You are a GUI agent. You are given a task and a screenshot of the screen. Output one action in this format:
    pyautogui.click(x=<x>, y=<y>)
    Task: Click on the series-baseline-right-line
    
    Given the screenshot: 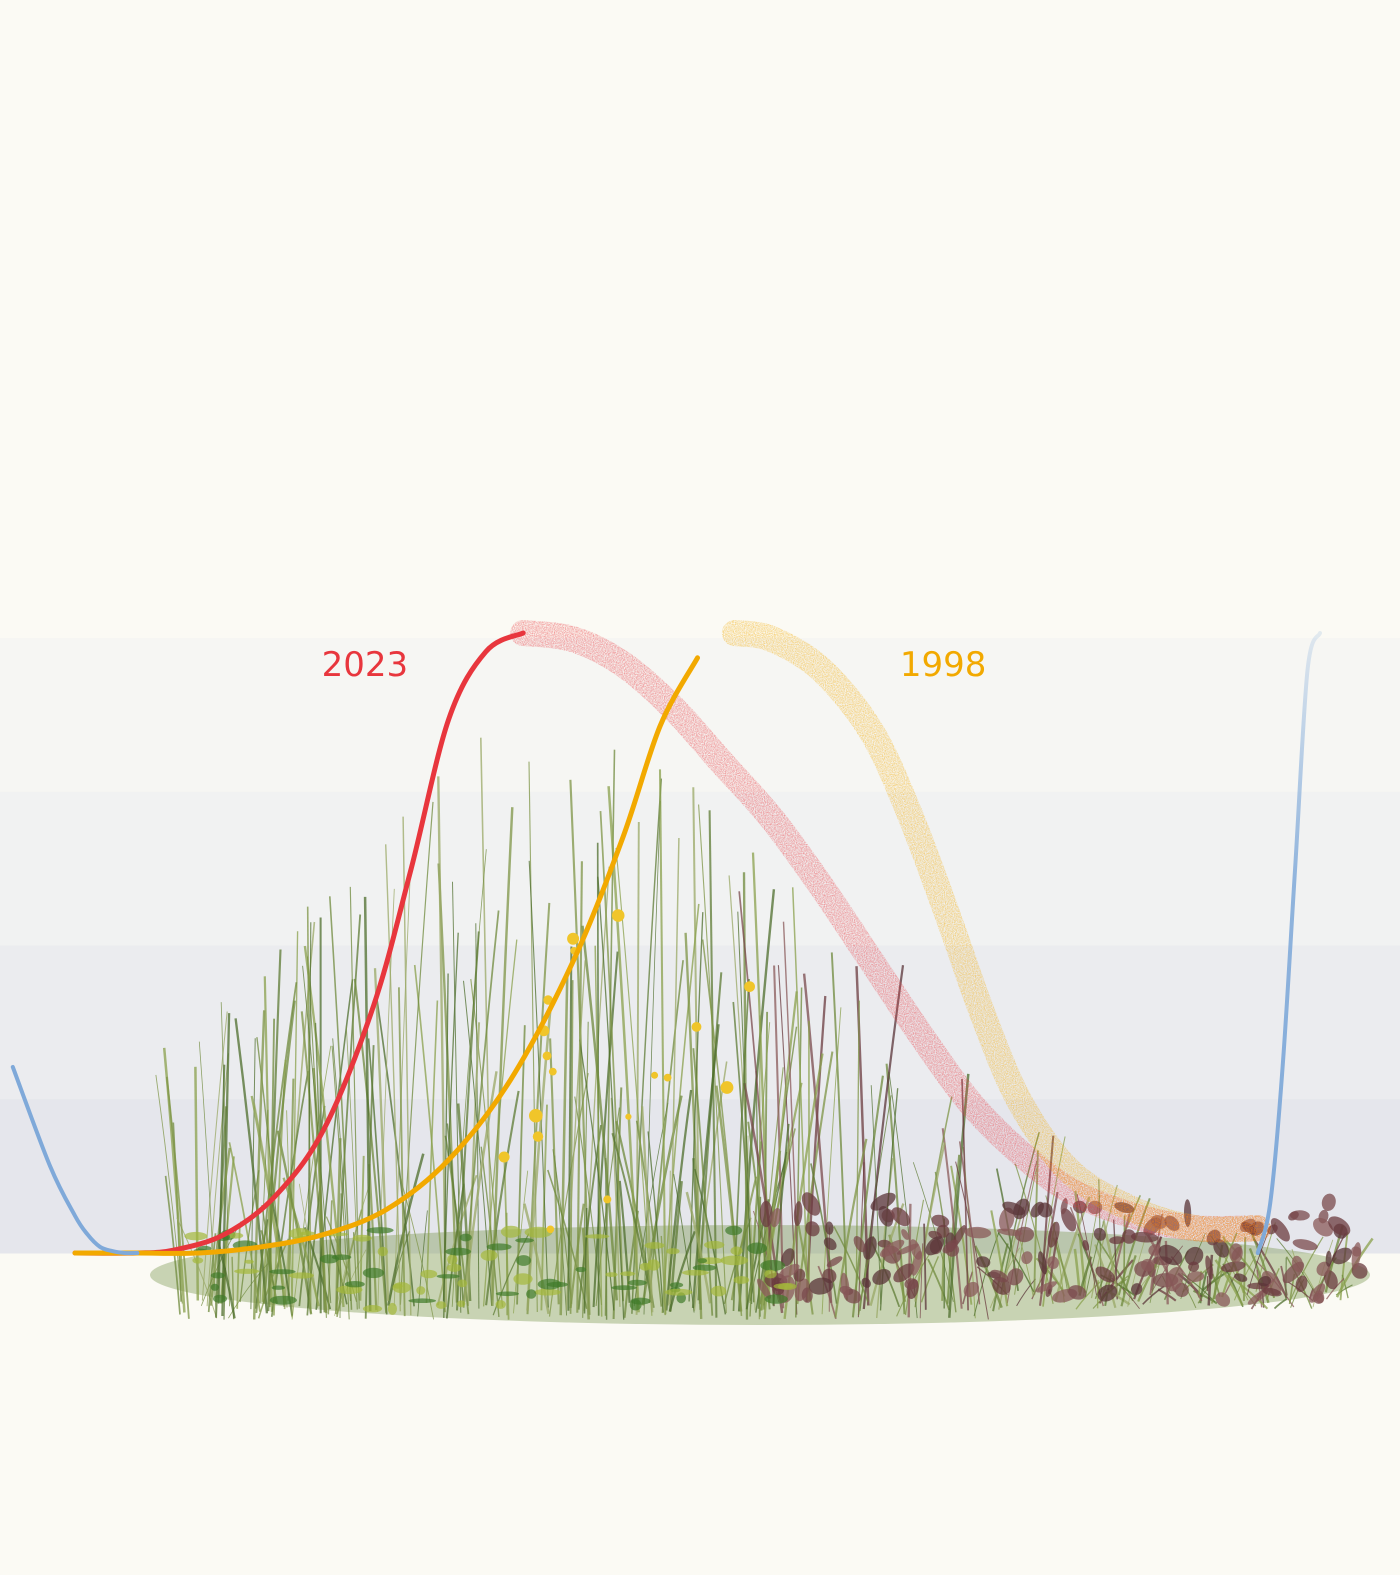 What is the action you would take?
    pyautogui.click(x=1288, y=943)
    